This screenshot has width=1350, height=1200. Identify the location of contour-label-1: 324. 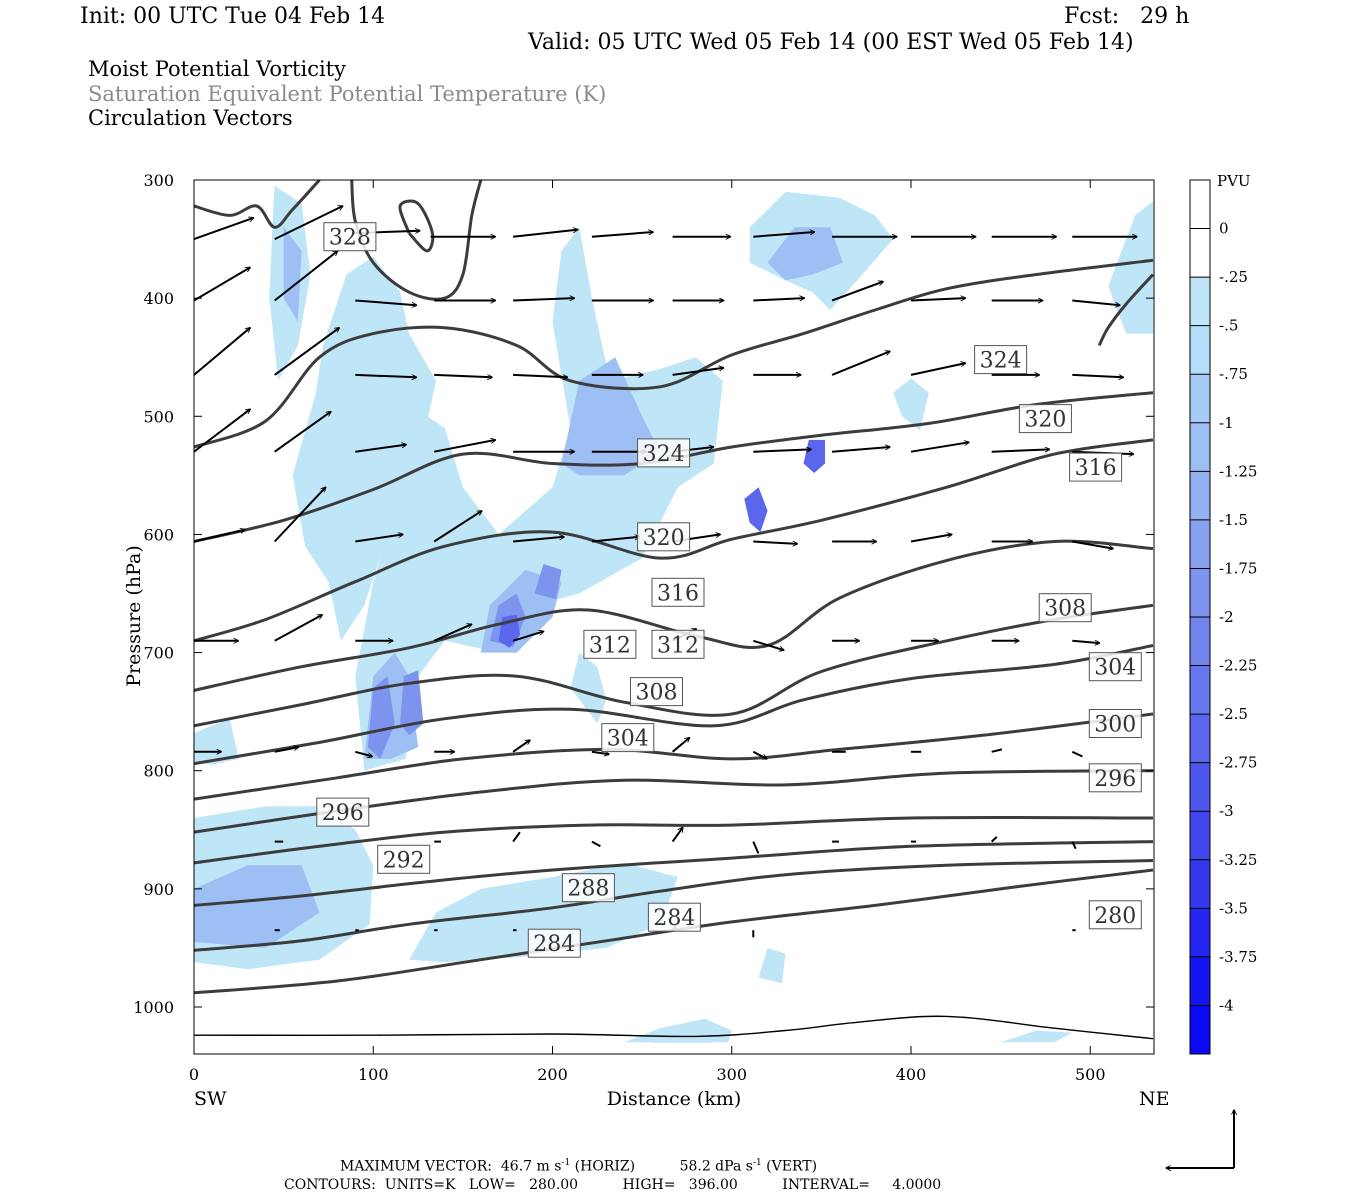
(1001, 360).